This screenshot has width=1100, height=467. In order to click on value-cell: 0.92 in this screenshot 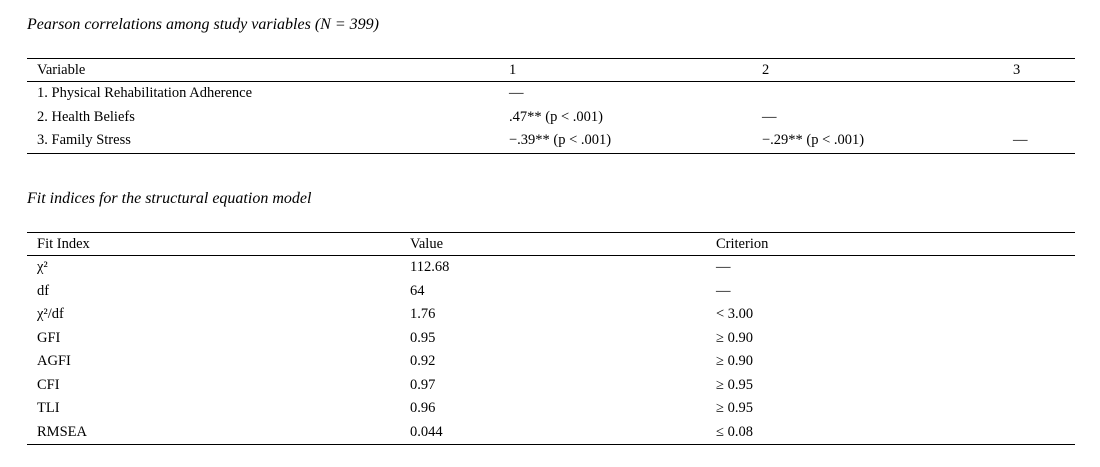, I will do `click(423, 361)`.